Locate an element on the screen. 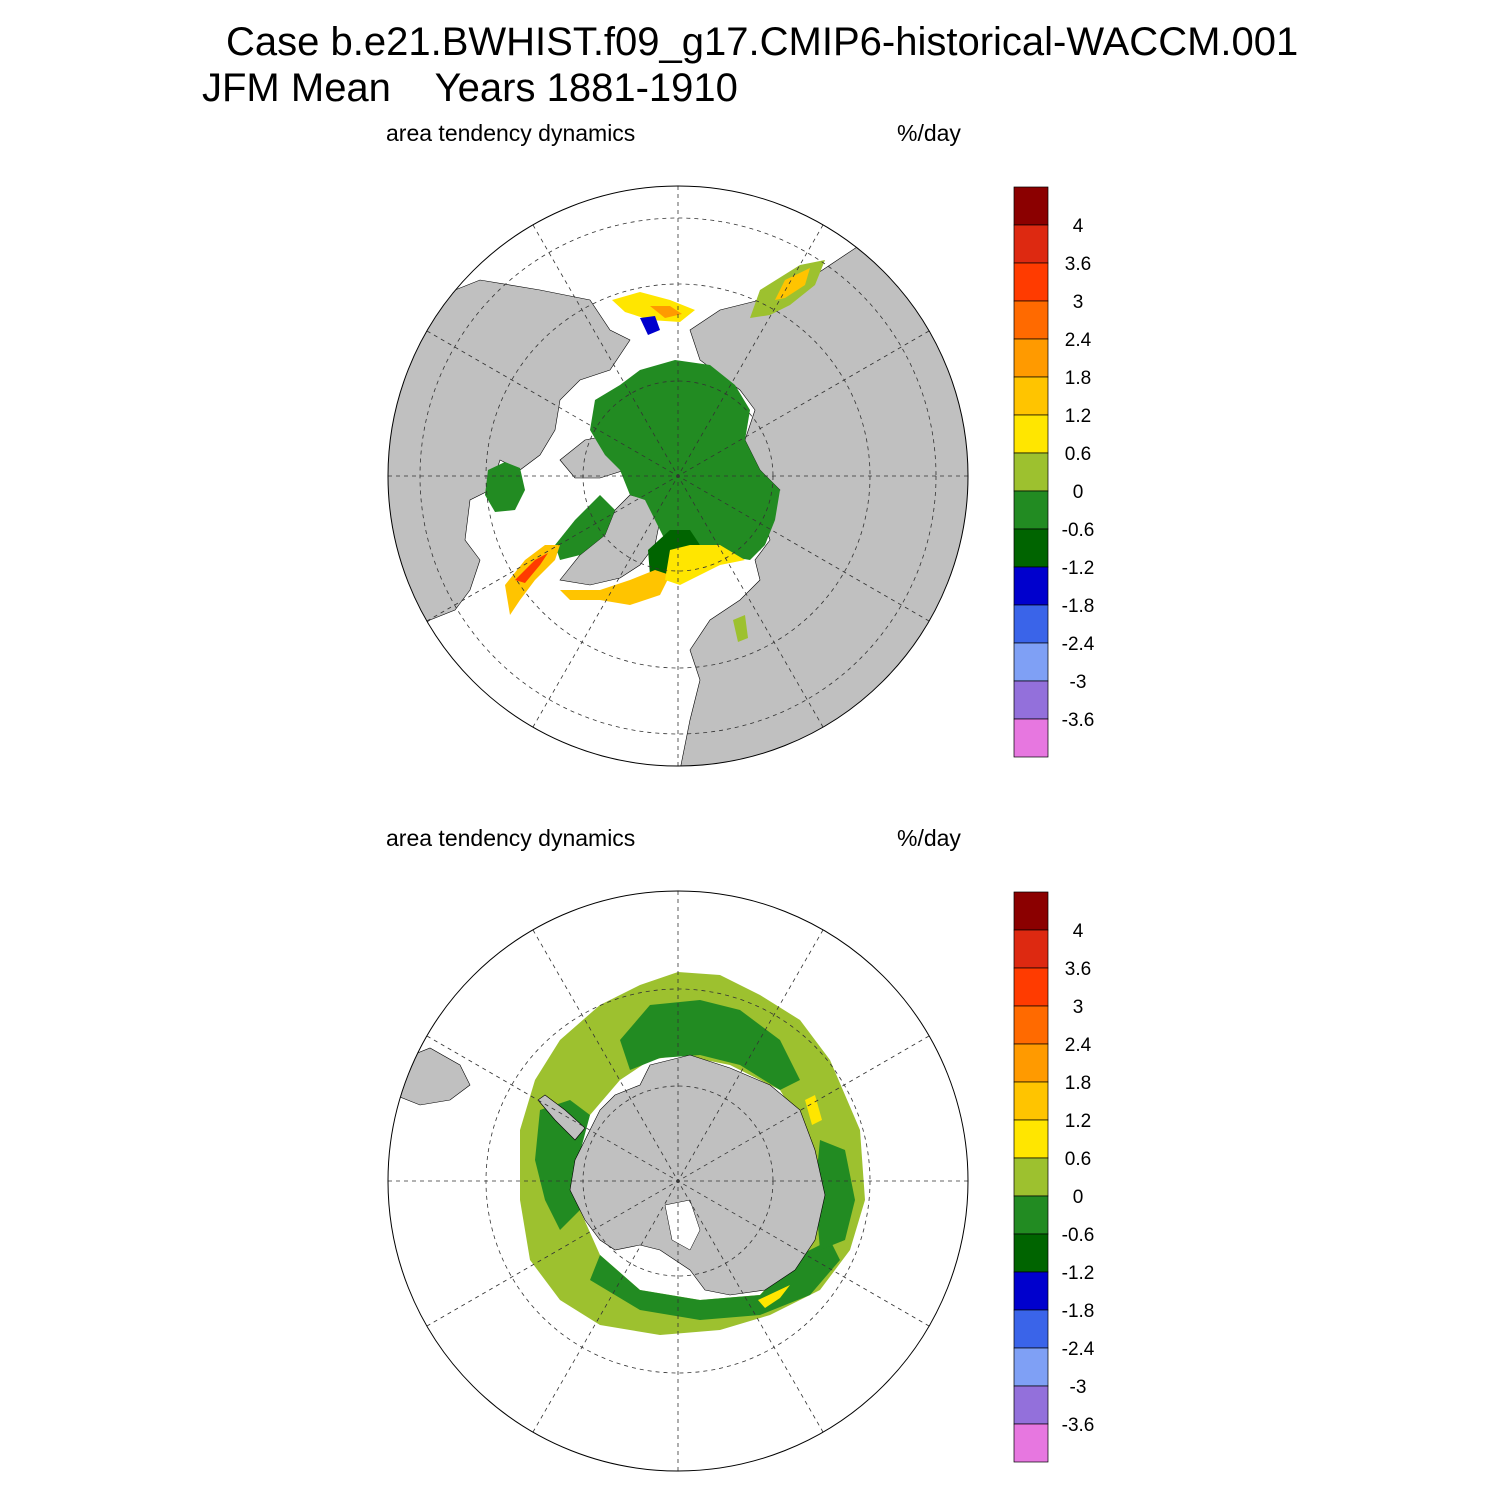 This screenshot has height=1500, width=1500. north-ice-baffin is located at coordinates (585, 527).